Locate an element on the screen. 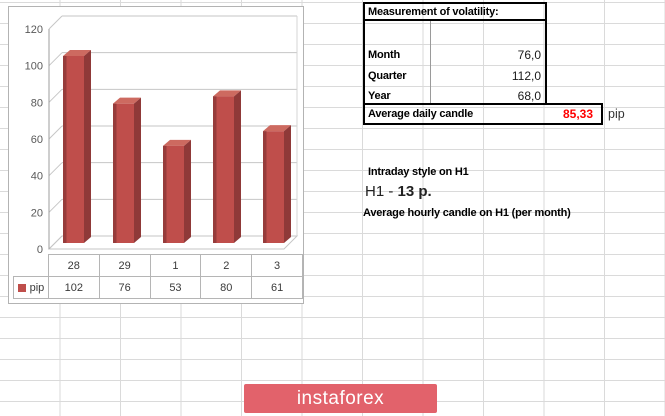  summary-label: Average daily candle is located at coordinates (421, 114).